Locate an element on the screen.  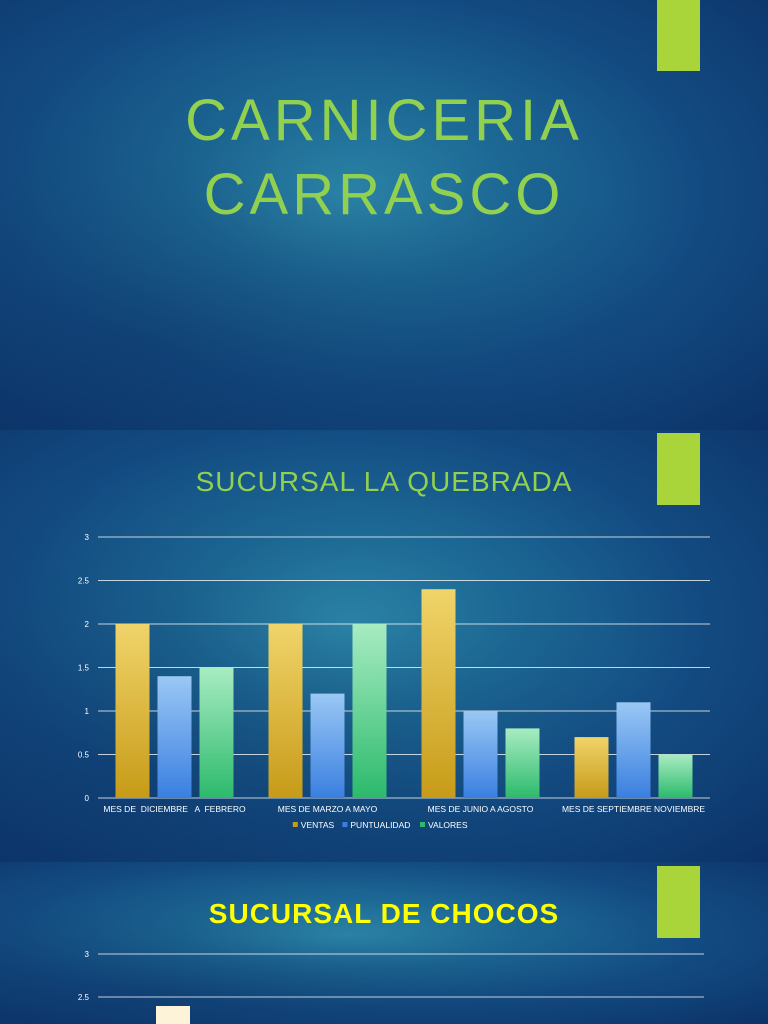
bar-chart-chocos: 2.53 is located at coordinates (391, 987).